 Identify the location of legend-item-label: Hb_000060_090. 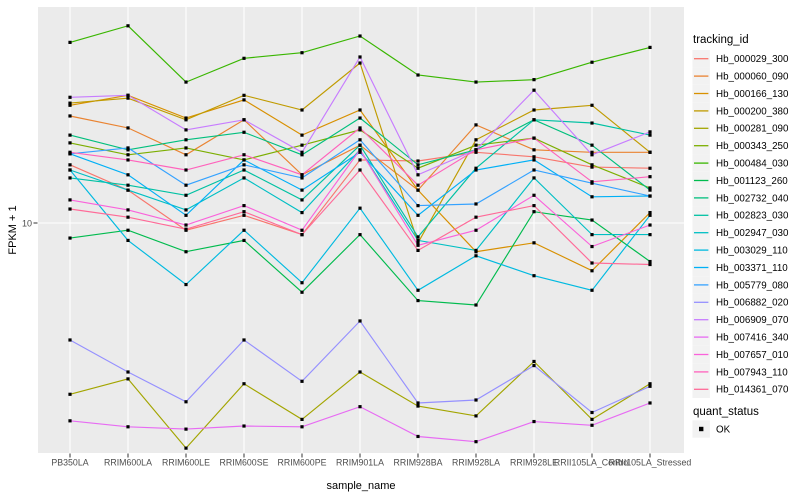
(752, 77).